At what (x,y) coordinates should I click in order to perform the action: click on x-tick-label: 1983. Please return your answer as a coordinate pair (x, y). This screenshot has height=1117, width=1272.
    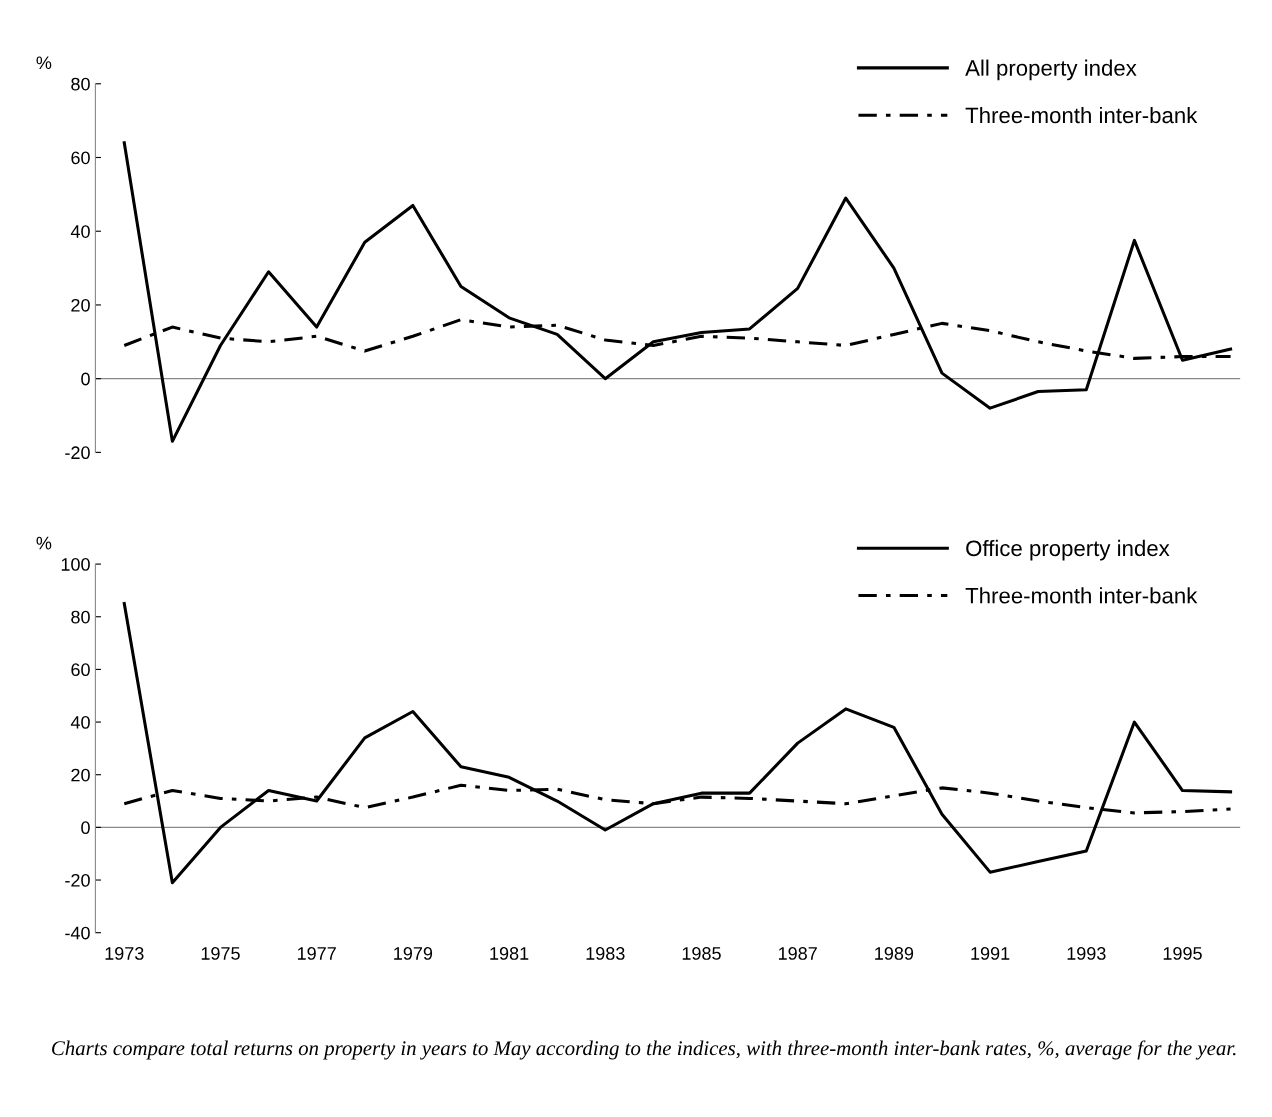
    Looking at the image, I should click on (605, 953).